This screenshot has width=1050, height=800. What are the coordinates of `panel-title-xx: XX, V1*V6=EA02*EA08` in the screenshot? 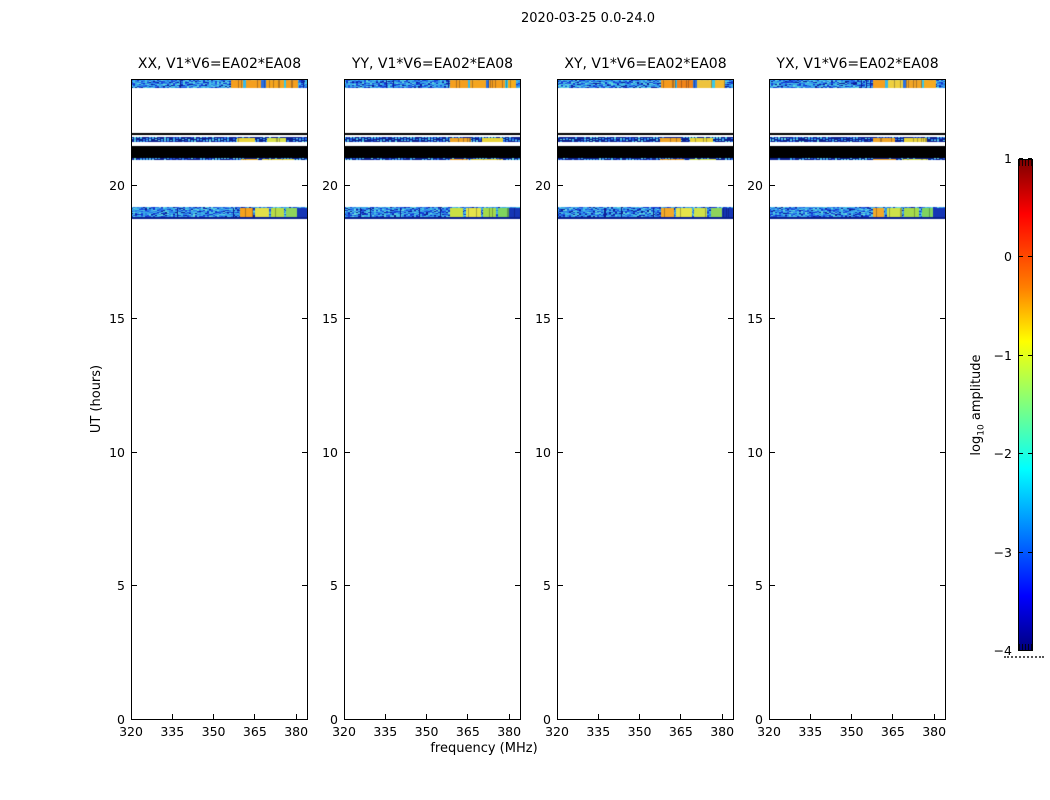 It's located at (219, 64).